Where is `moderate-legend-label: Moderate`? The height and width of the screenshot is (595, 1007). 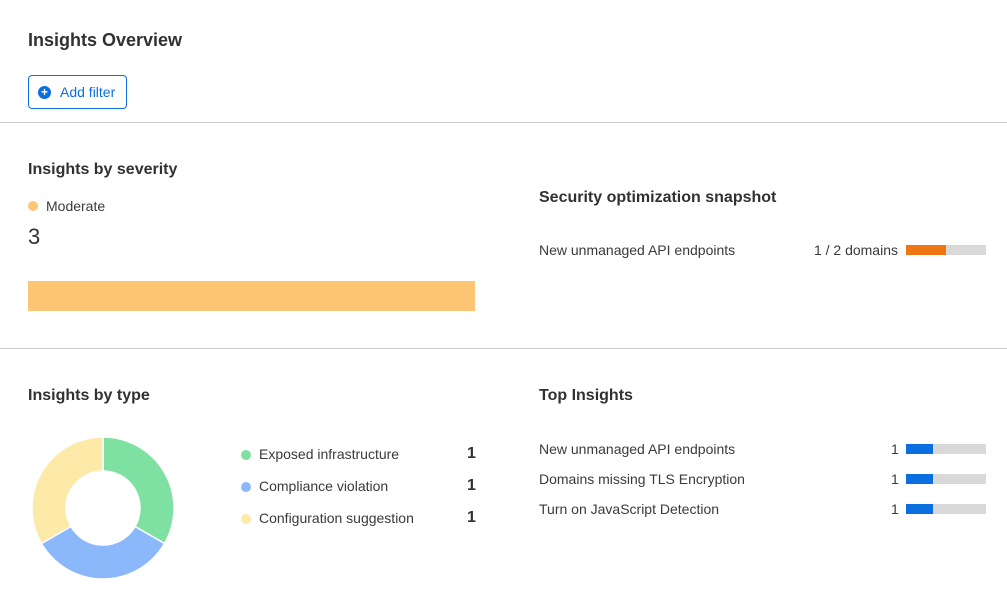
moderate-legend-label: Moderate is located at coordinates (76, 206).